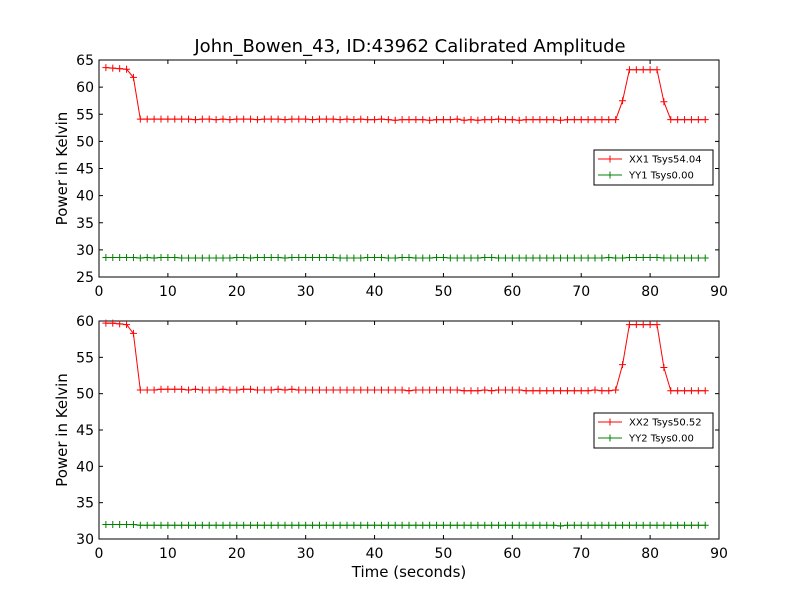 This screenshot has width=800, height=600. I want to click on legend-item: YY1 Tsys0.00, so click(646, 176).